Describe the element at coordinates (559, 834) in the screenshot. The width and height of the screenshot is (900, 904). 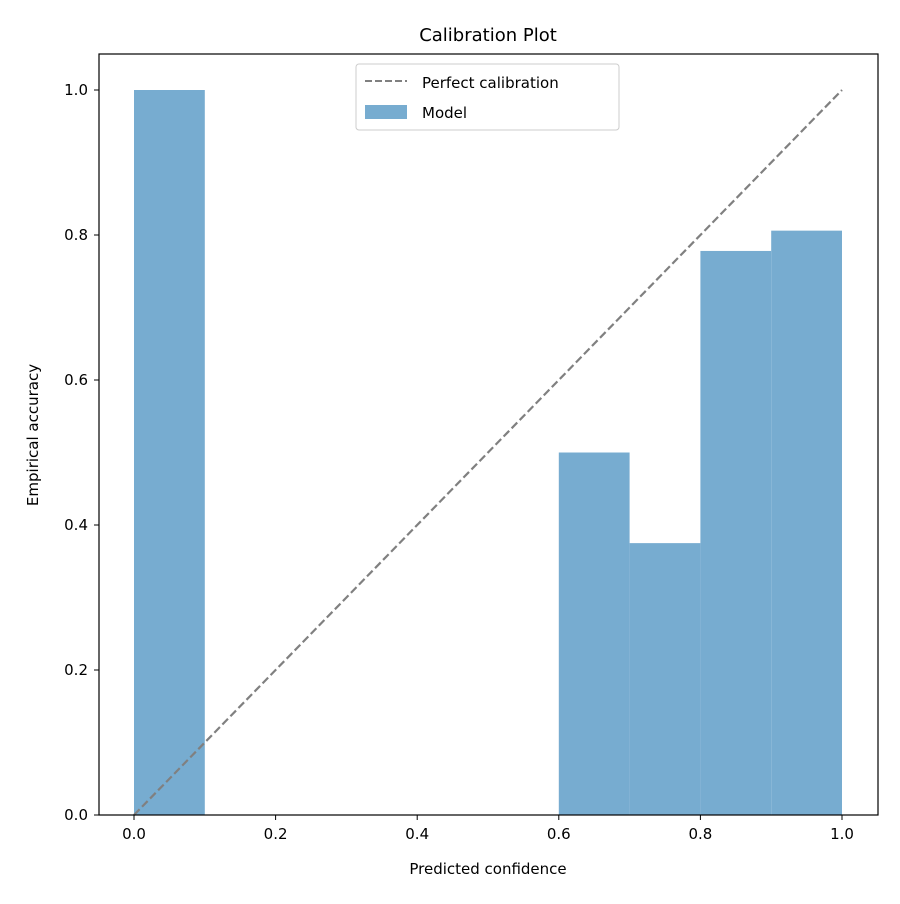
I see `x-tick-label: 0.6` at that location.